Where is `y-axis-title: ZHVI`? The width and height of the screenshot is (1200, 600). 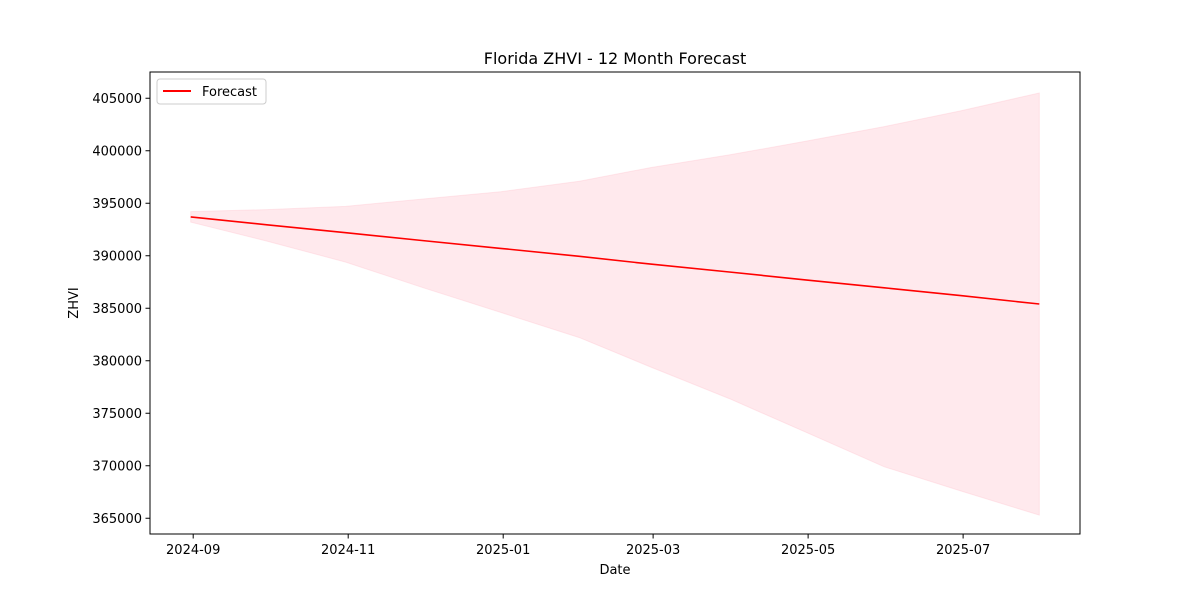 y-axis-title: ZHVI is located at coordinates (74, 302).